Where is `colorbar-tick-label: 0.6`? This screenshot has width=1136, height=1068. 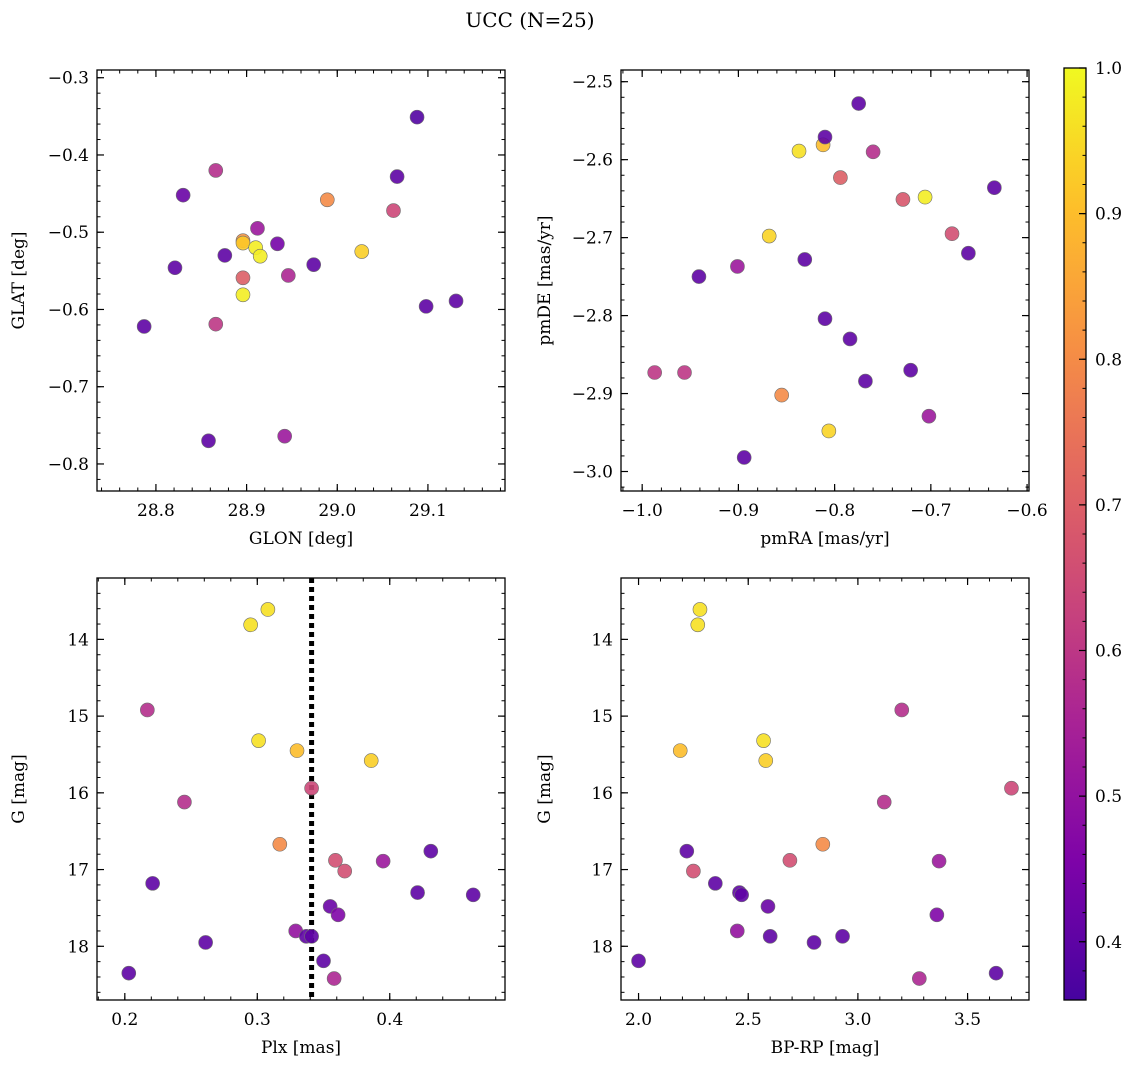 colorbar-tick-label: 0.6 is located at coordinates (1108, 652).